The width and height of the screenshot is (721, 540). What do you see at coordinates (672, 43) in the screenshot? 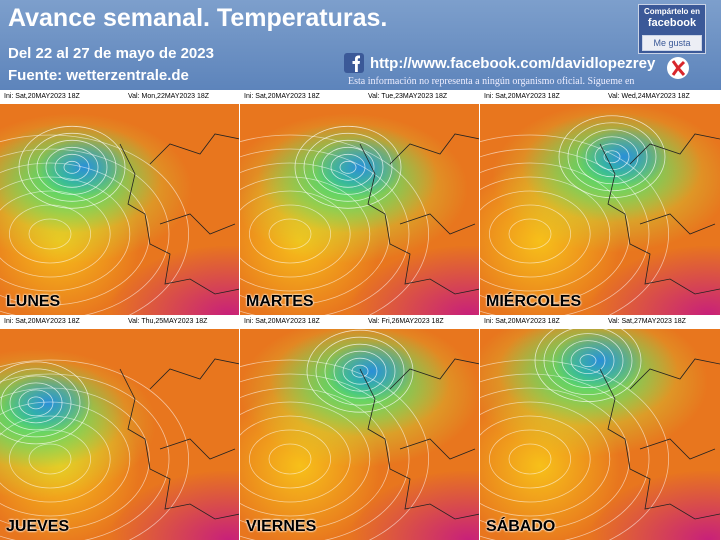
I see `like-button: Me gusta` at bounding box center [672, 43].